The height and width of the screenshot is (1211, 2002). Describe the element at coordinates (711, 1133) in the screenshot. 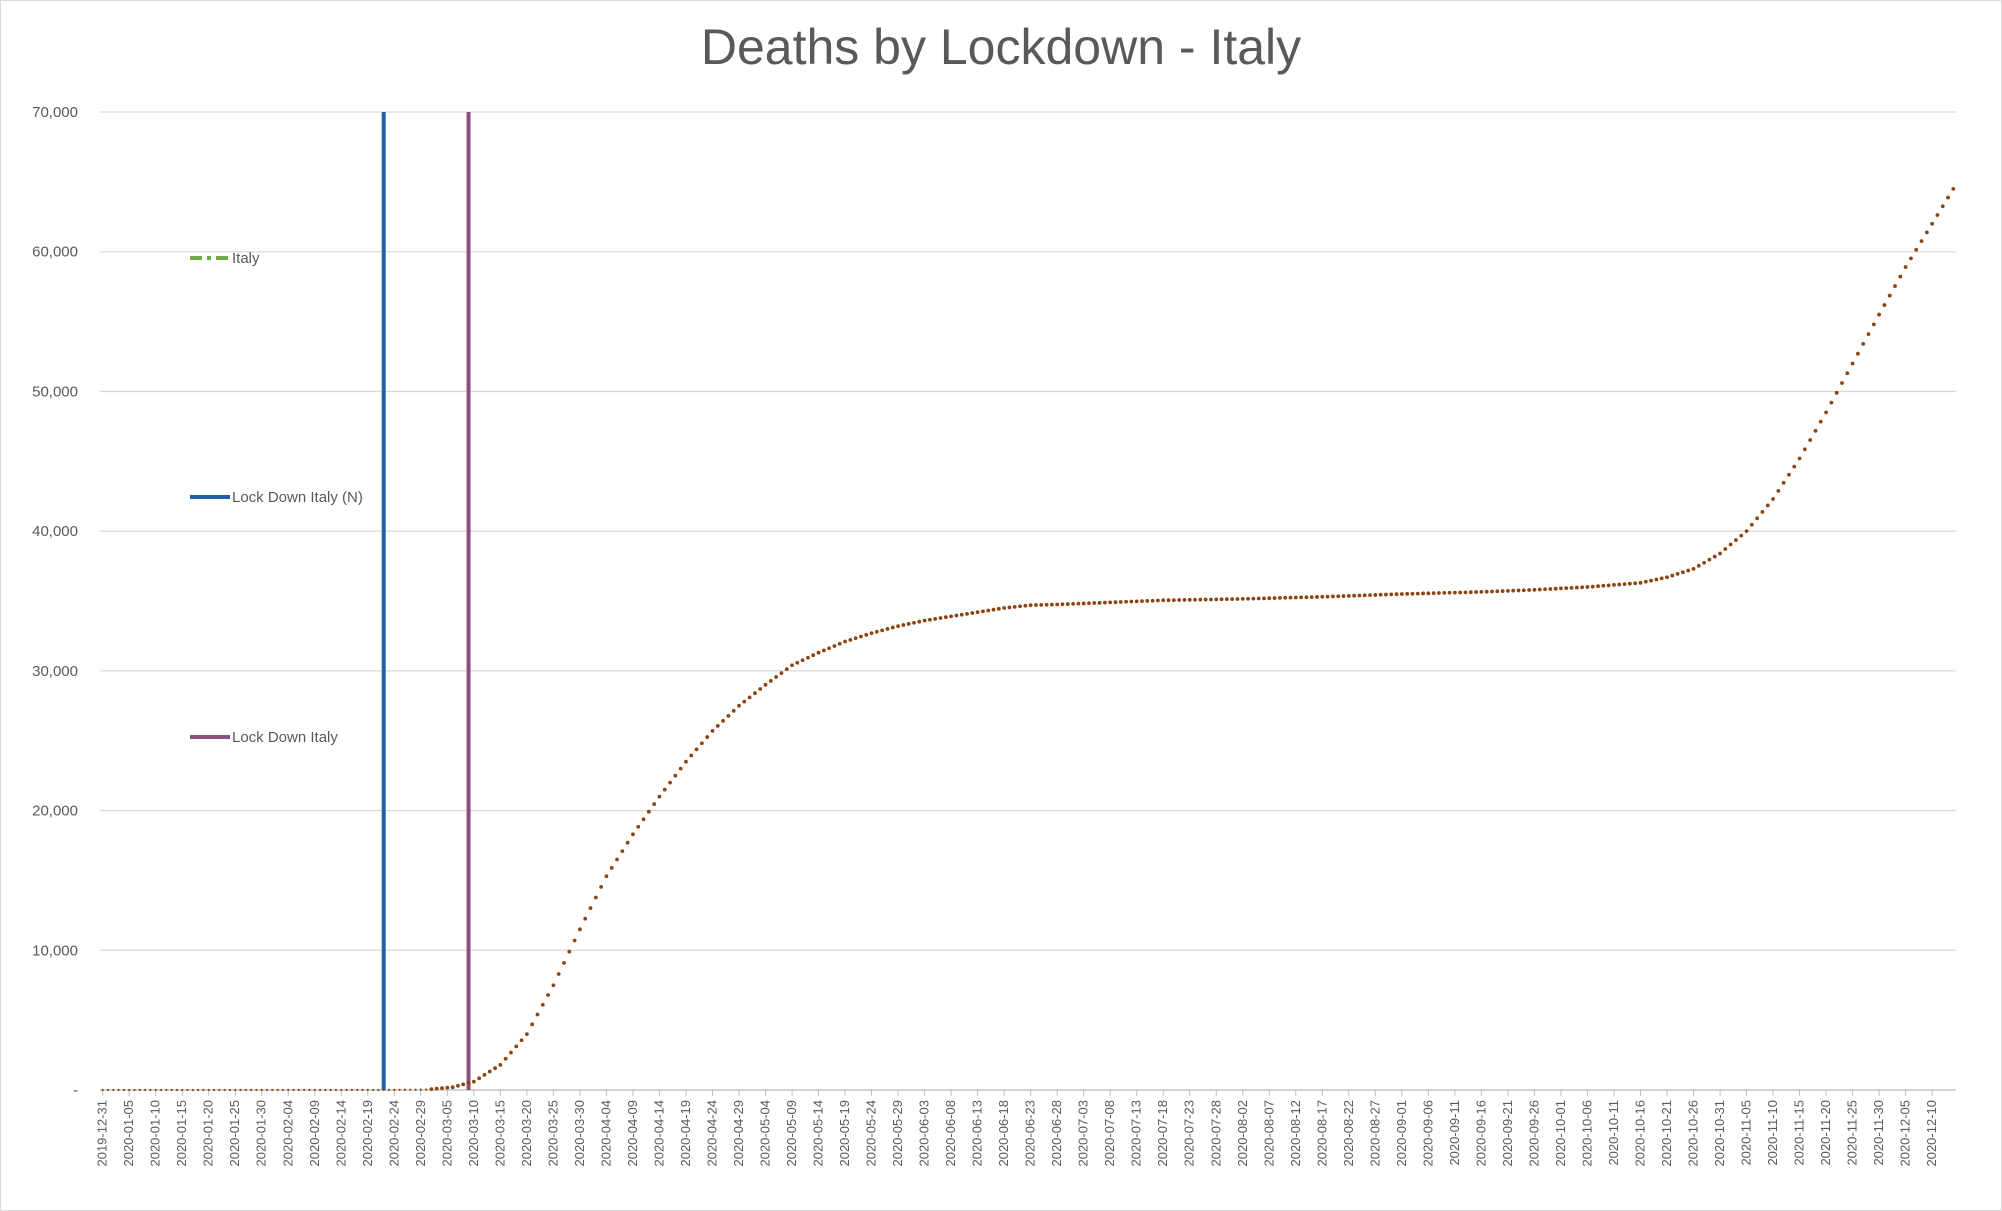

I see `x-tick-label: 2020-04-24` at that location.